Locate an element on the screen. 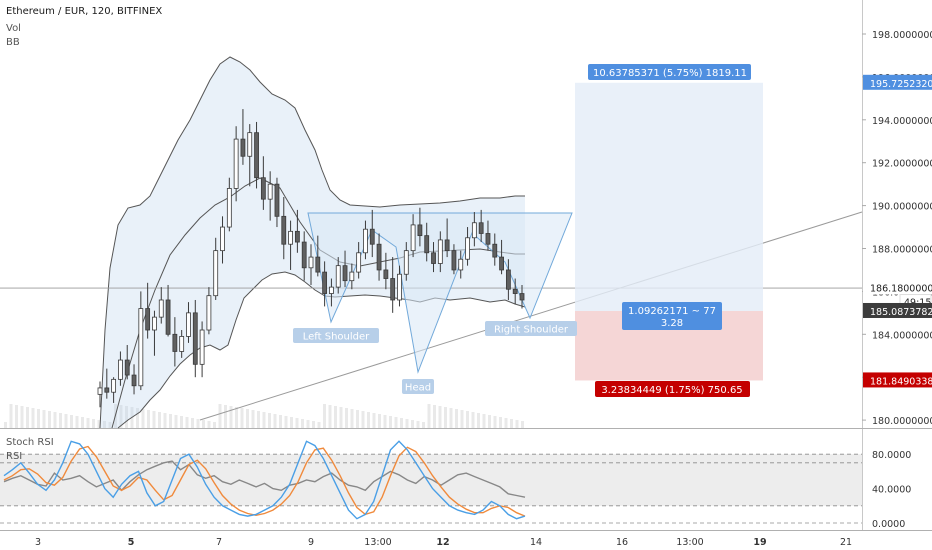 The width and height of the screenshot is (932, 550). time-tick-label: 13:00 is located at coordinates (377, 542).